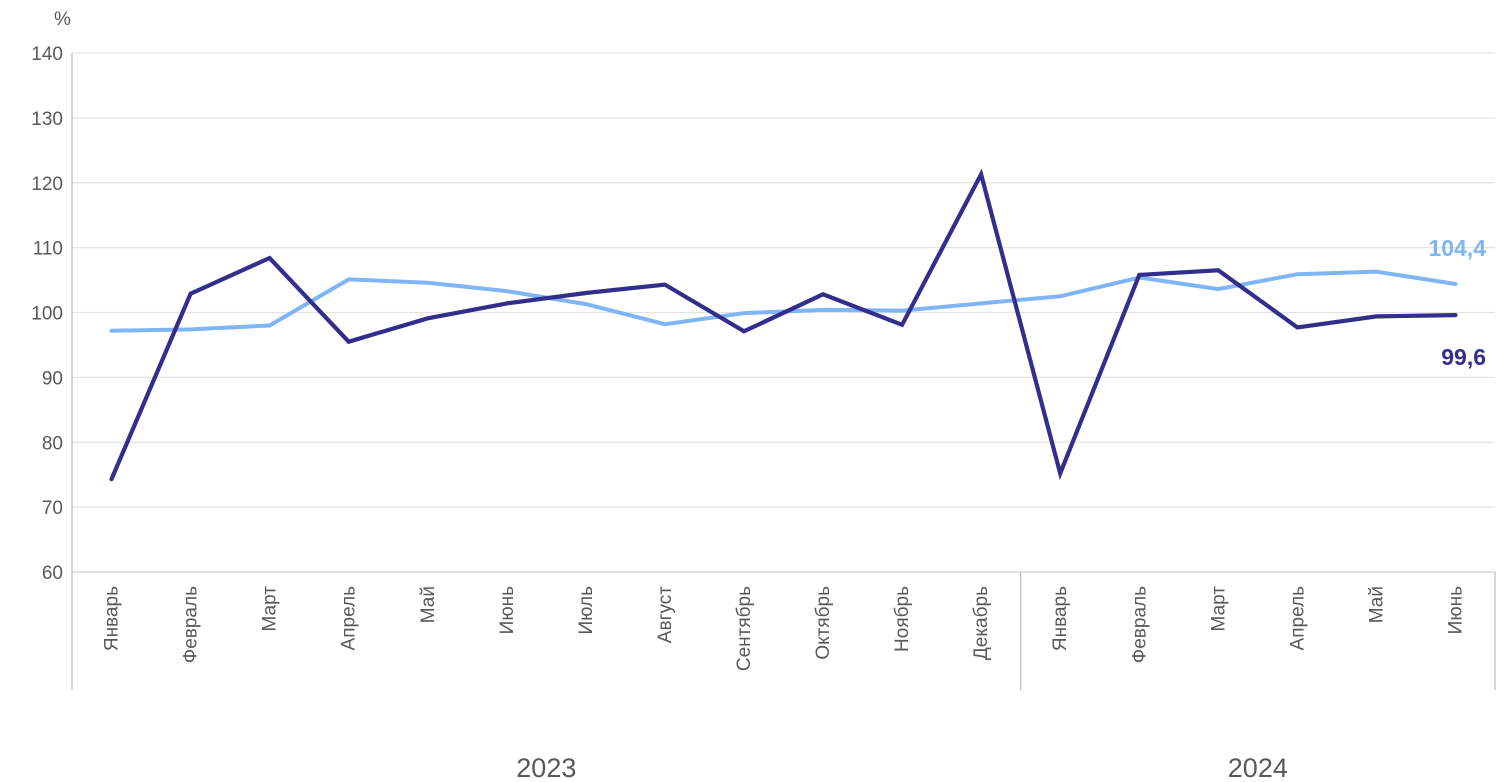  Describe the element at coordinates (1463, 357) in the screenshot. I see `series-end-label: 99,6` at that location.